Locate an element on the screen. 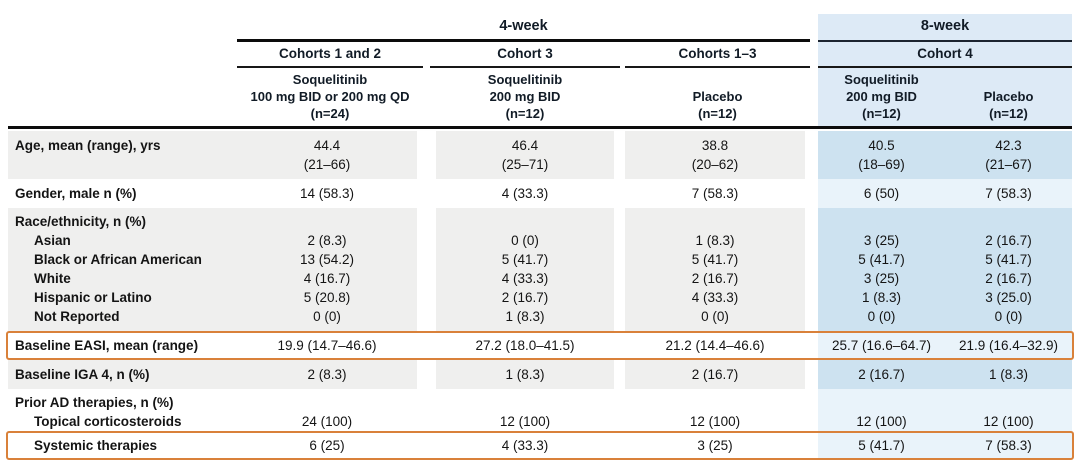 The width and height of the screenshot is (1080, 469). row-label: Age, mean (range), yrs is located at coordinates (122, 155).